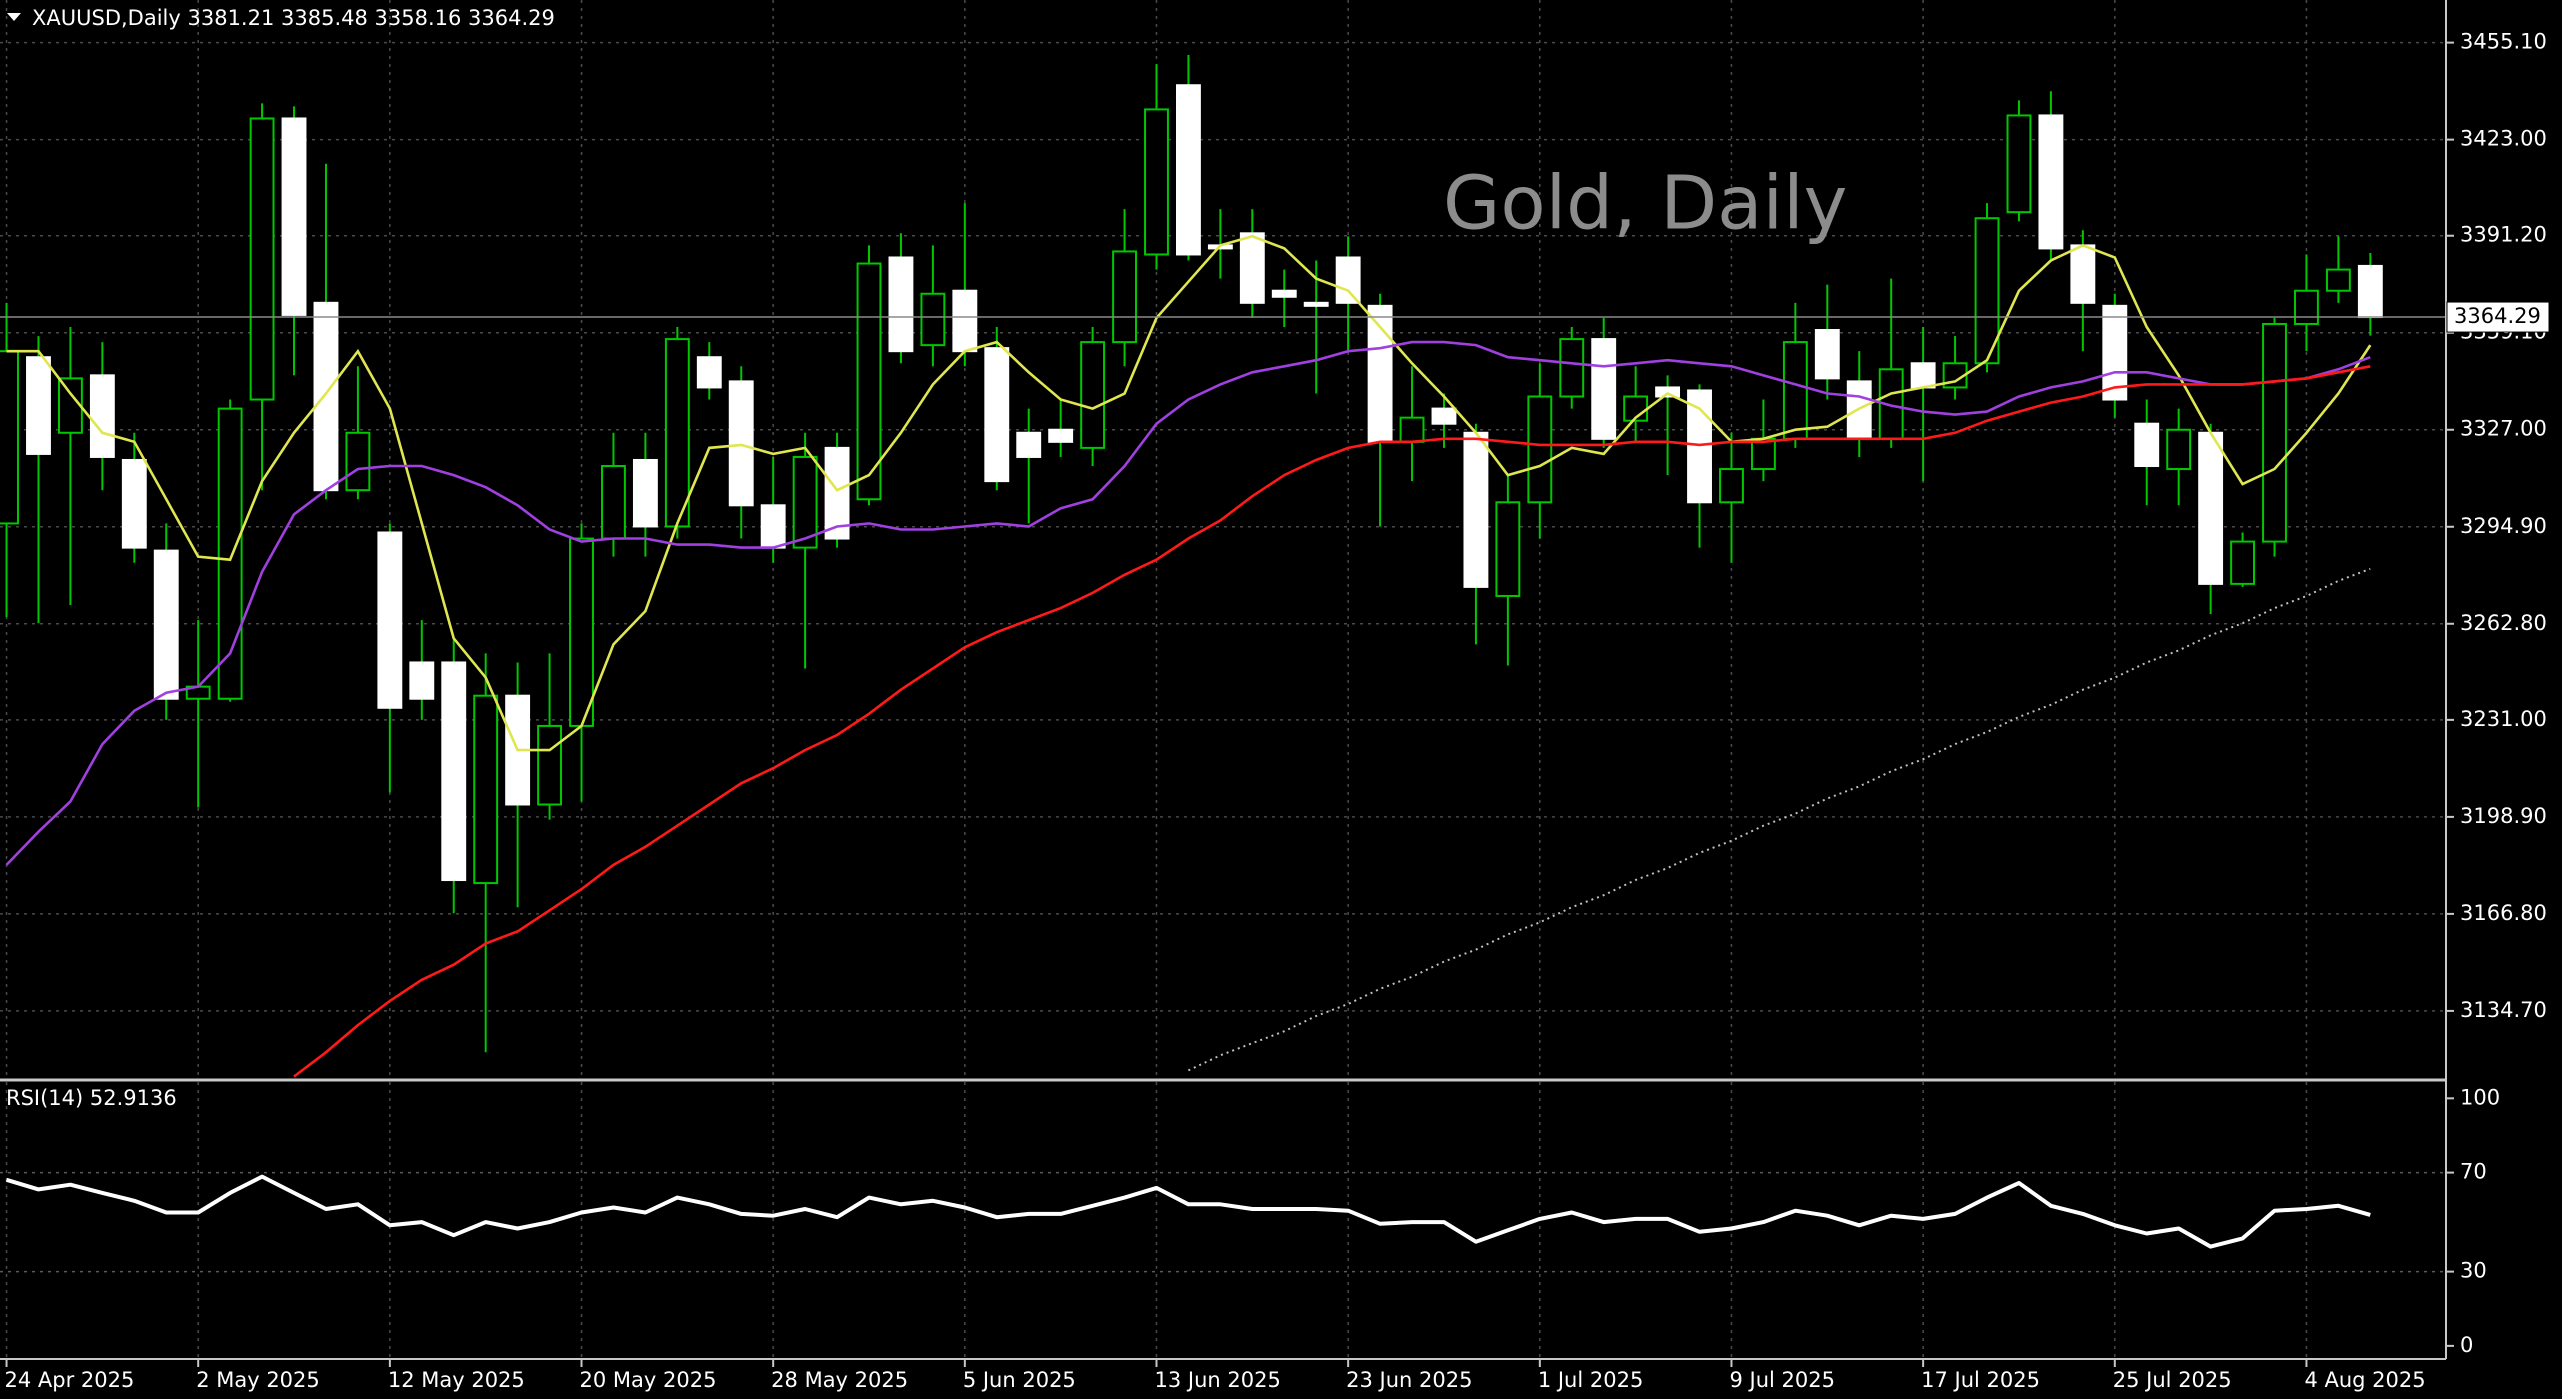 Image resolution: width=2562 pixels, height=1399 pixels. What do you see at coordinates (258, 1380) in the screenshot?
I see `x-tick-label: 2 May 2025` at bounding box center [258, 1380].